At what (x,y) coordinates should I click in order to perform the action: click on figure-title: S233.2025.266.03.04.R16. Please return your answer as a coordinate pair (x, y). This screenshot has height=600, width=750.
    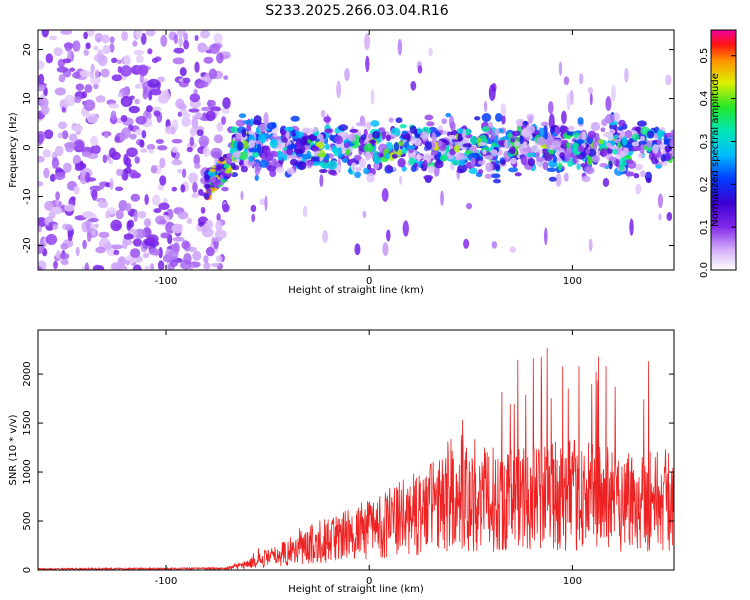
    Looking at the image, I should click on (356, 11).